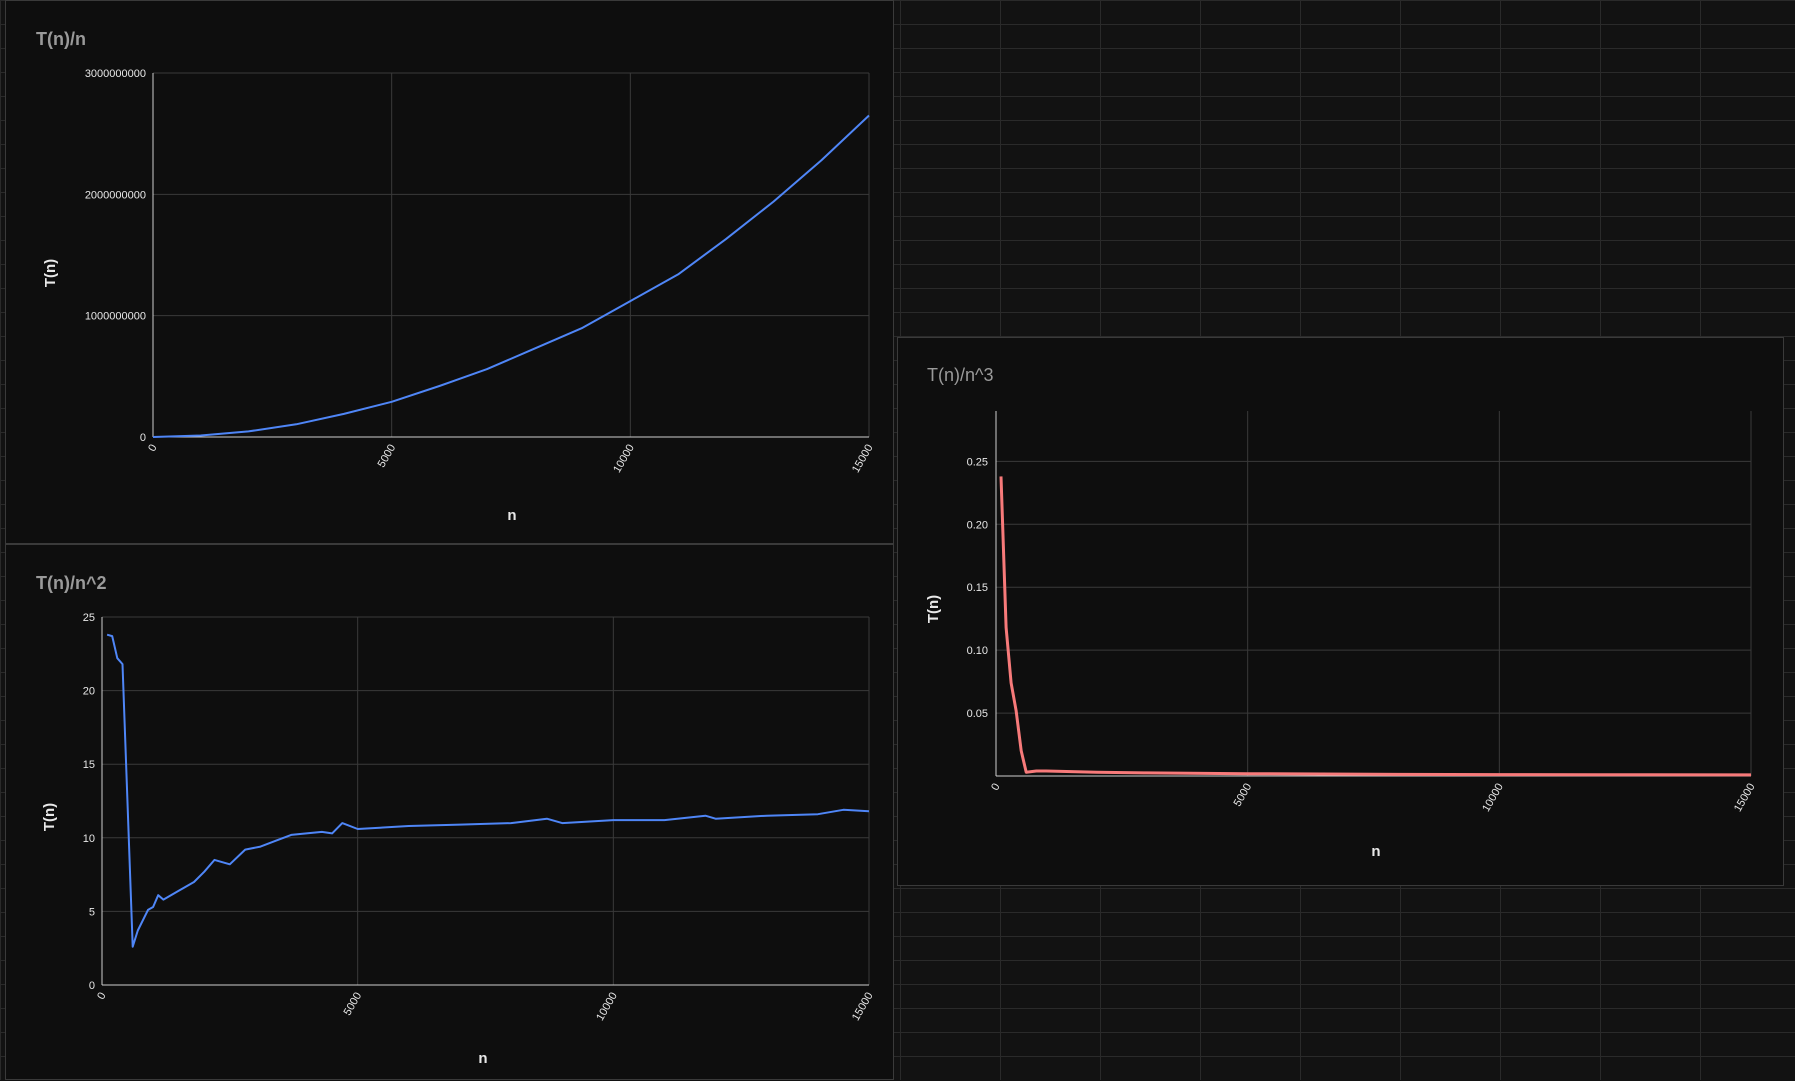 This screenshot has height=1081, width=1795. What do you see at coordinates (92, 912) in the screenshot?
I see `y-tick-label: 5` at bounding box center [92, 912].